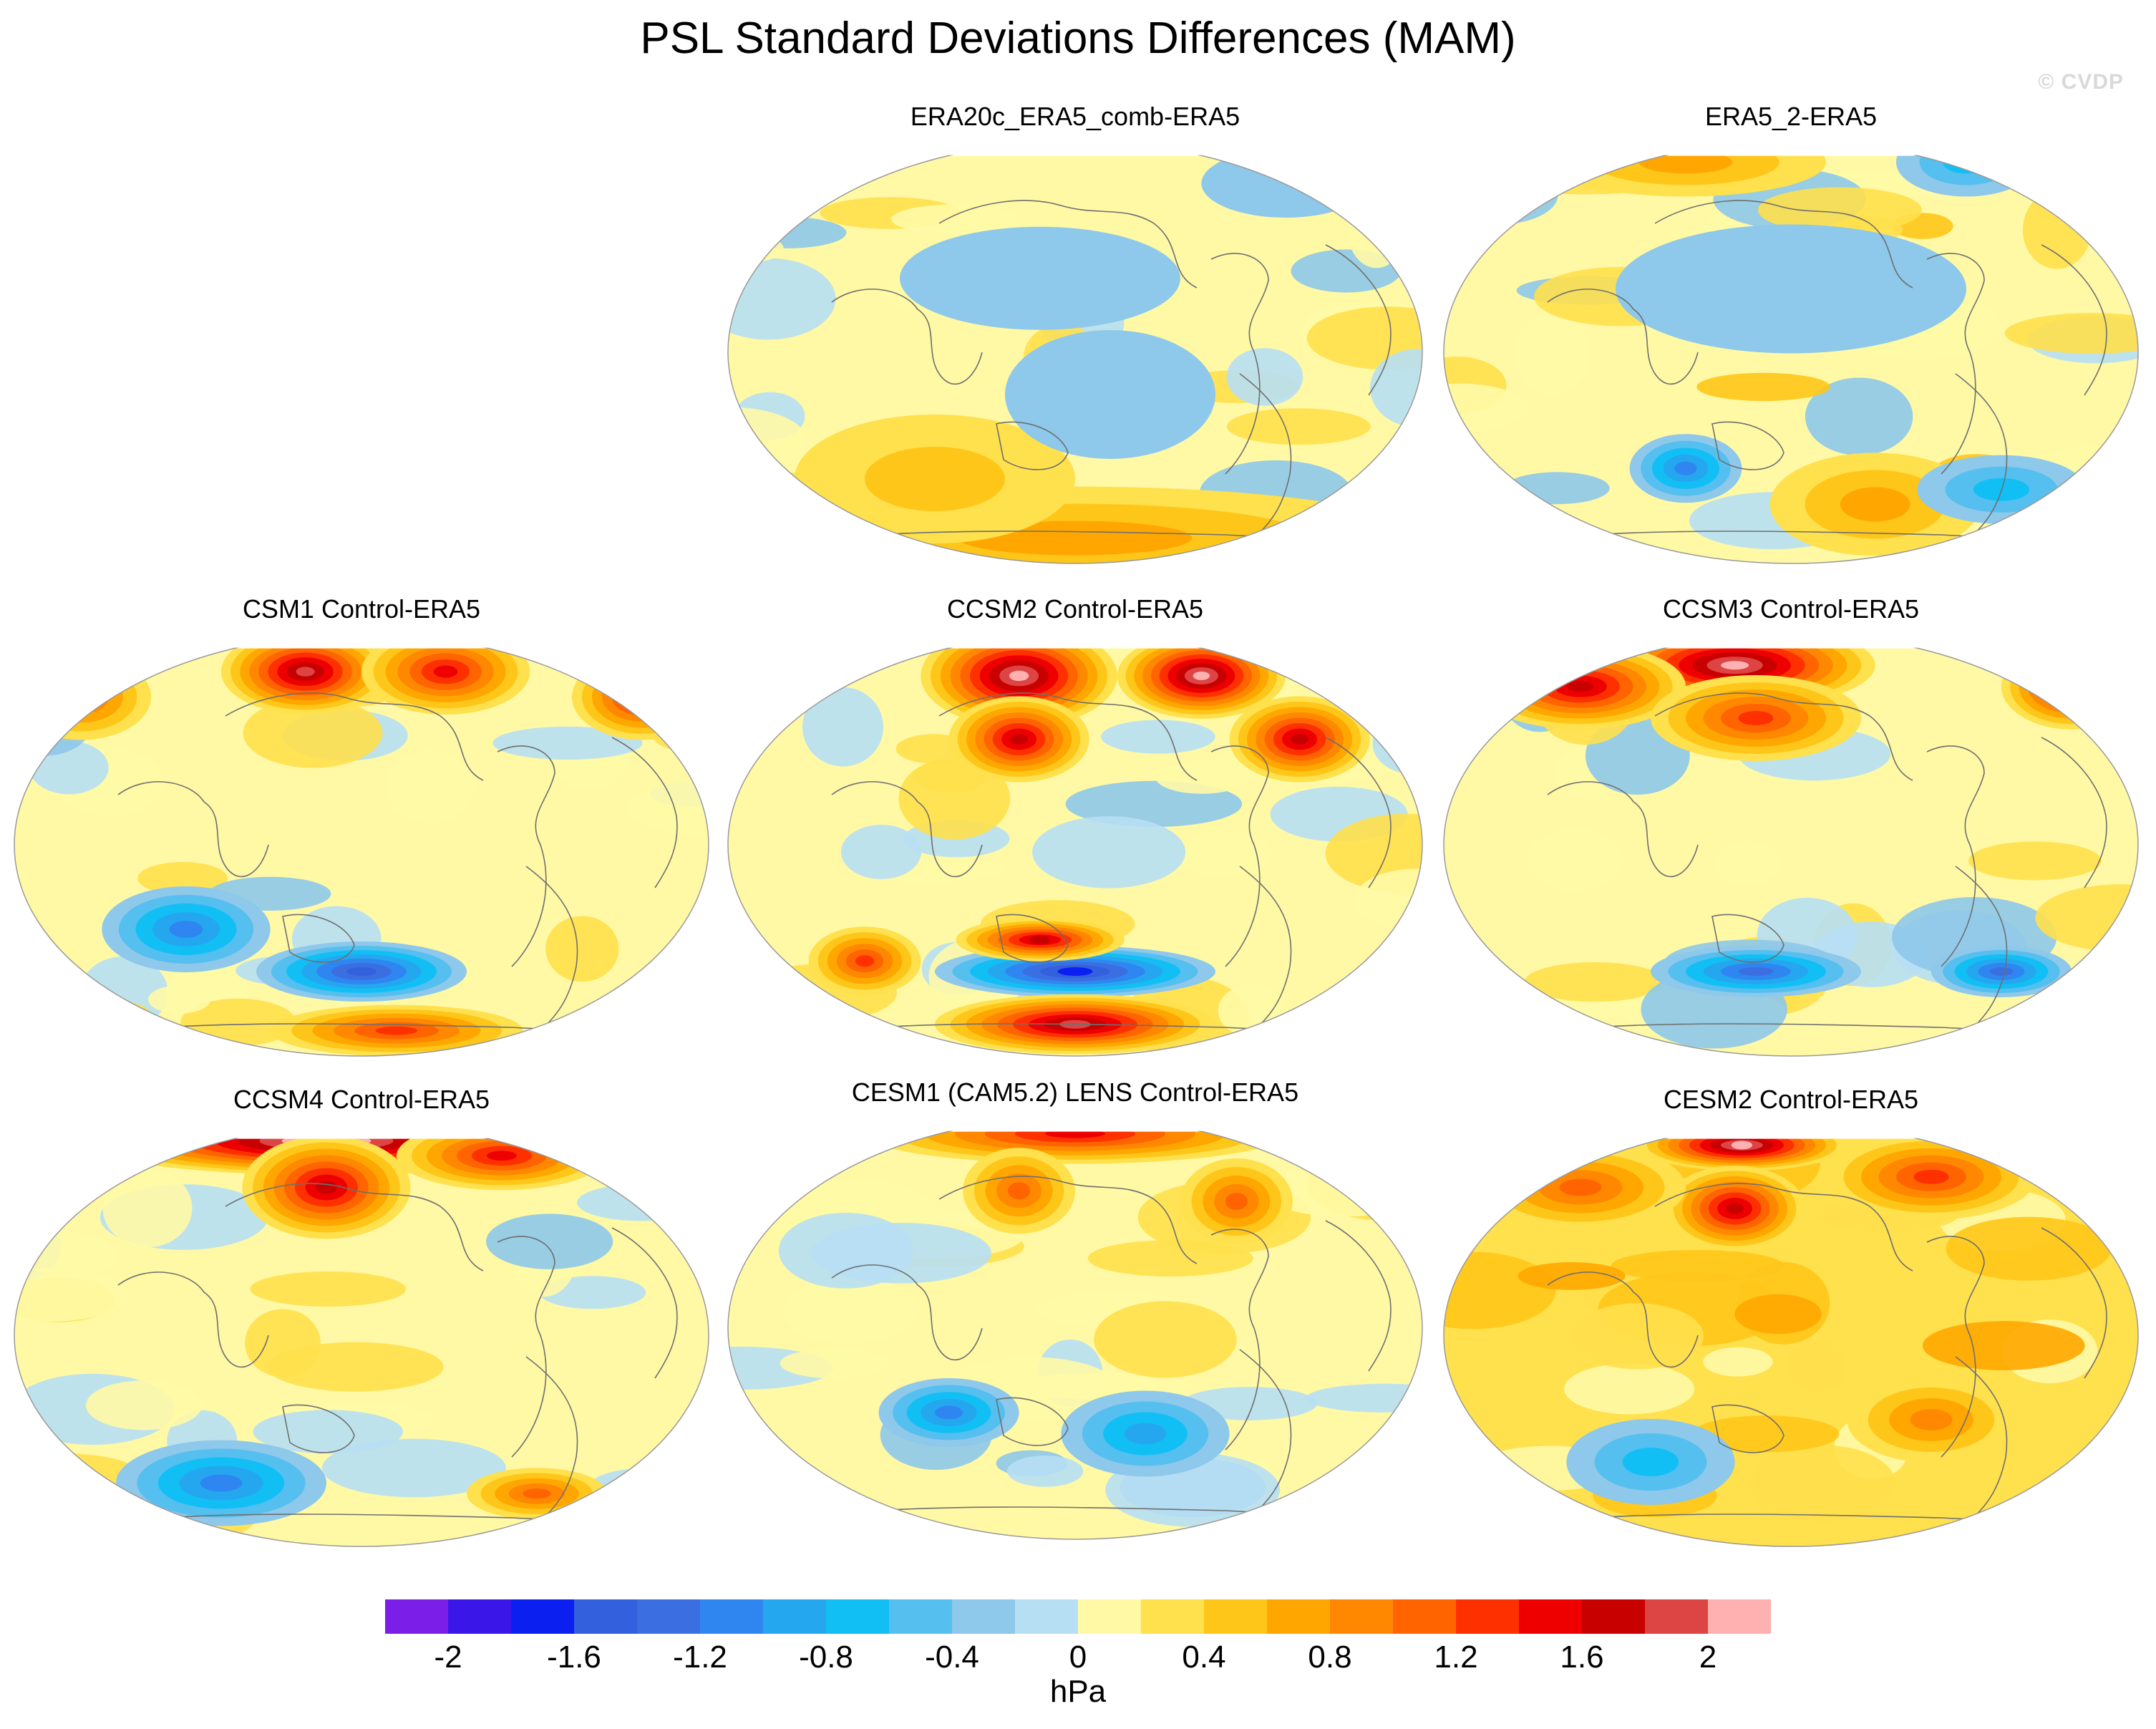  What do you see at coordinates (1330, 1657) in the screenshot?
I see `colorbar-tick-label: 0.8` at bounding box center [1330, 1657].